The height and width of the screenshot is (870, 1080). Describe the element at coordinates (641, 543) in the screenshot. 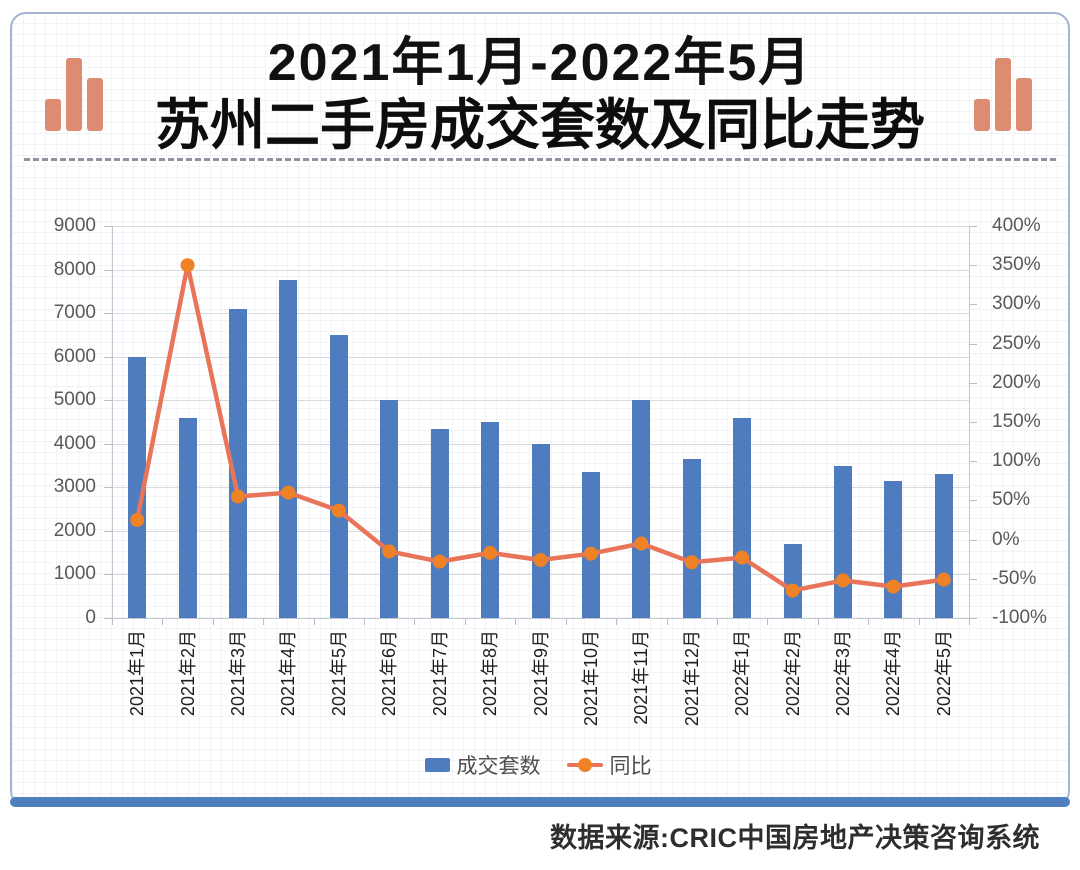

I see `trend-point-2021年11月` at that location.